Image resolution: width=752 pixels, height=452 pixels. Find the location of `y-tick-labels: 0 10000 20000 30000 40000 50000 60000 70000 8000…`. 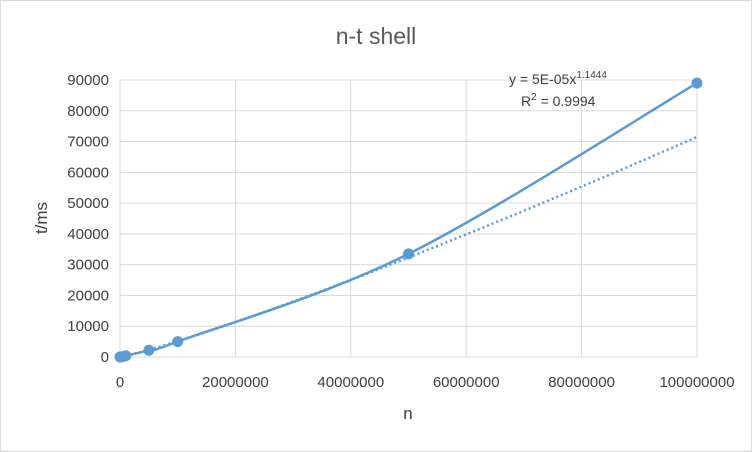

y-tick-labels: 0 10000 20000 30000 40000 50000 60000 70000 8000… is located at coordinates (88, 219).